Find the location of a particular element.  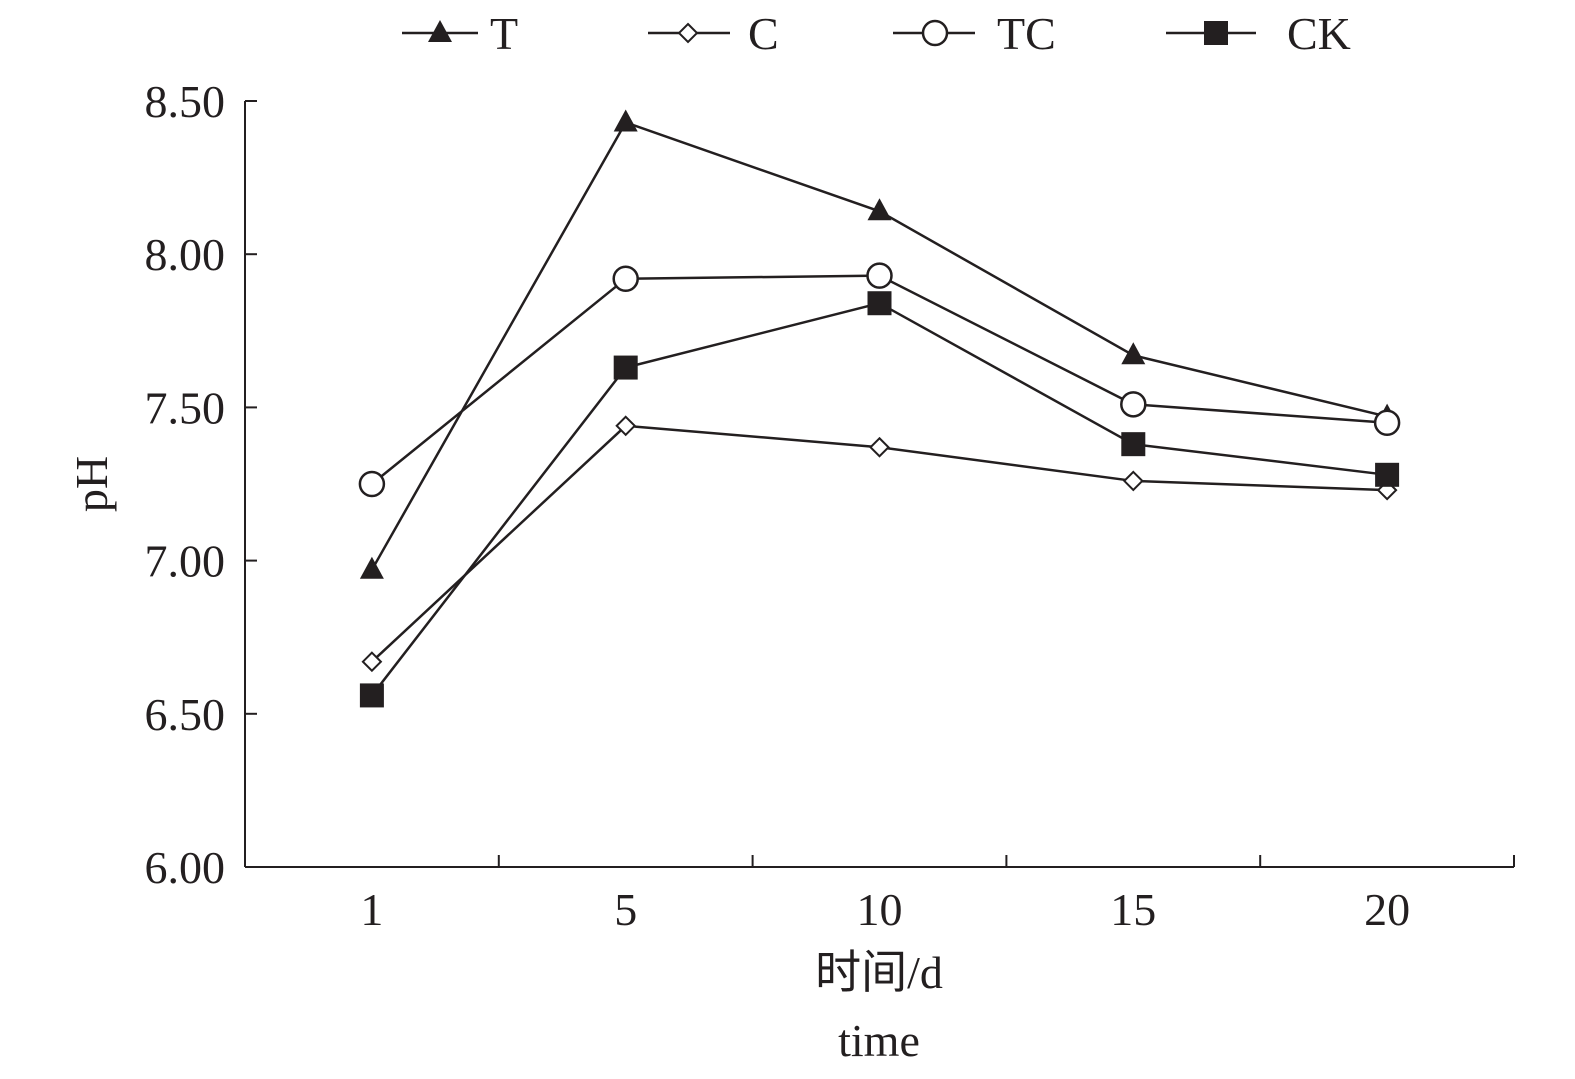

series-tc is located at coordinates (879, 380).